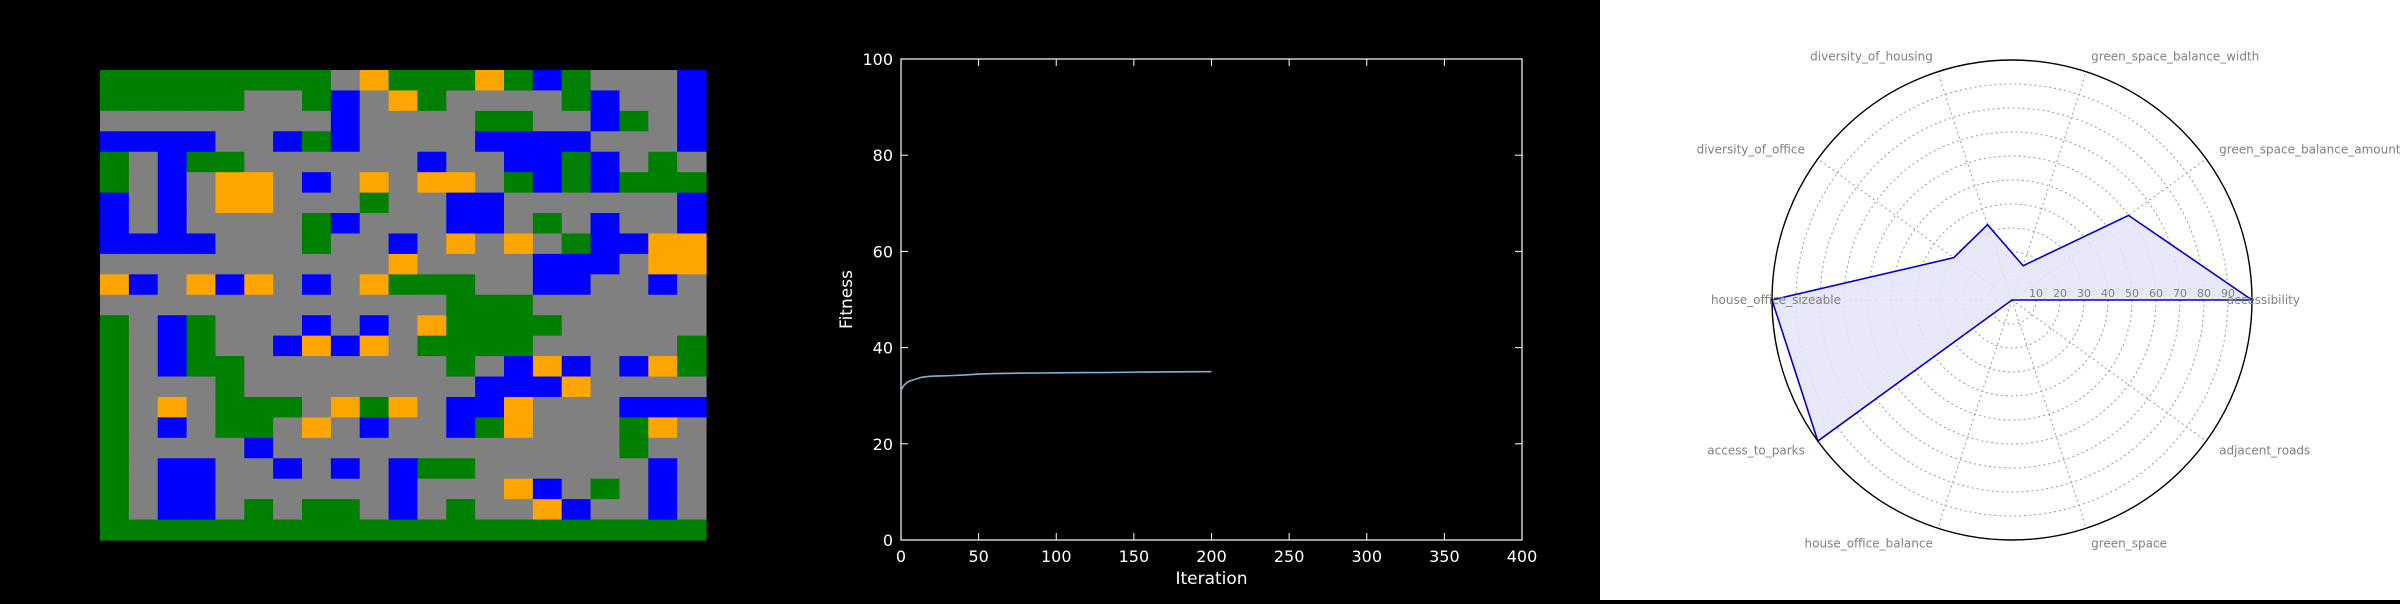 The height and width of the screenshot is (604, 2400). I want to click on y-tick-label: 40, so click(883, 348).